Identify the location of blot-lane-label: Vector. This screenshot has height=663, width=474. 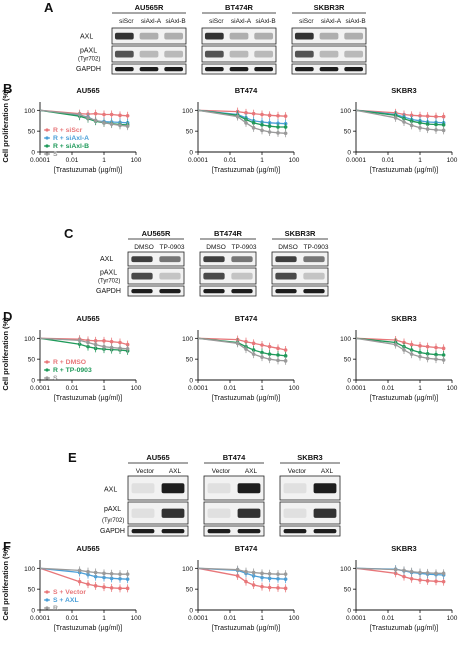
(145, 471).